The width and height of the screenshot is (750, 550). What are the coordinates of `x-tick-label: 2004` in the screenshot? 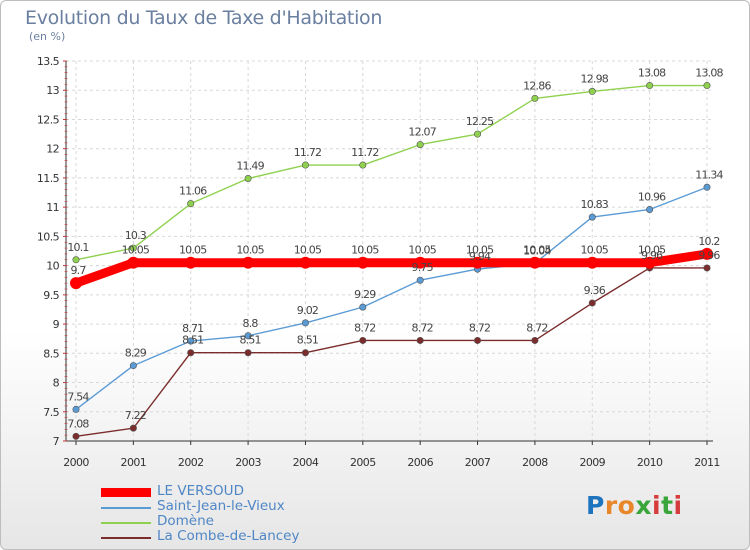 It's located at (306, 462).